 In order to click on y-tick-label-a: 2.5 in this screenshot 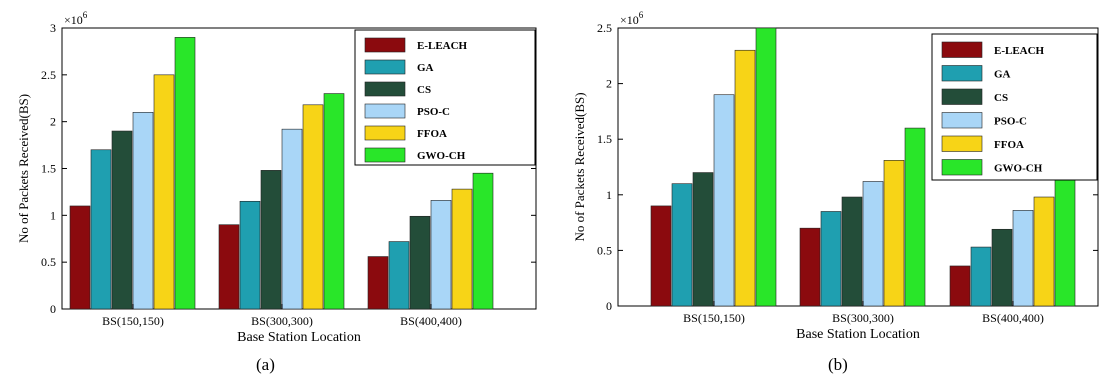, I will do `click(48, 75)`.